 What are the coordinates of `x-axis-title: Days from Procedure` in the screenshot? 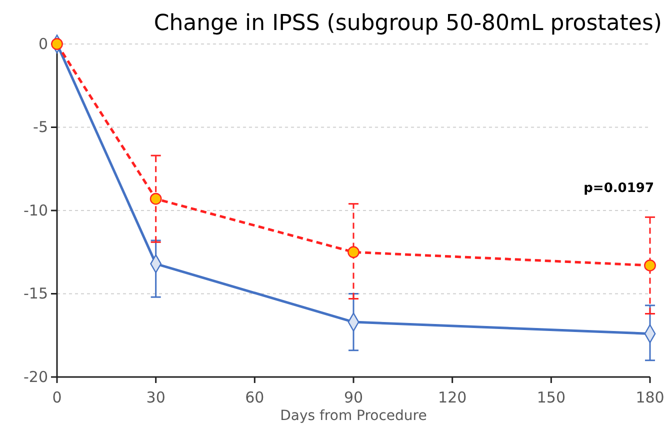 It's located at (353, 416).